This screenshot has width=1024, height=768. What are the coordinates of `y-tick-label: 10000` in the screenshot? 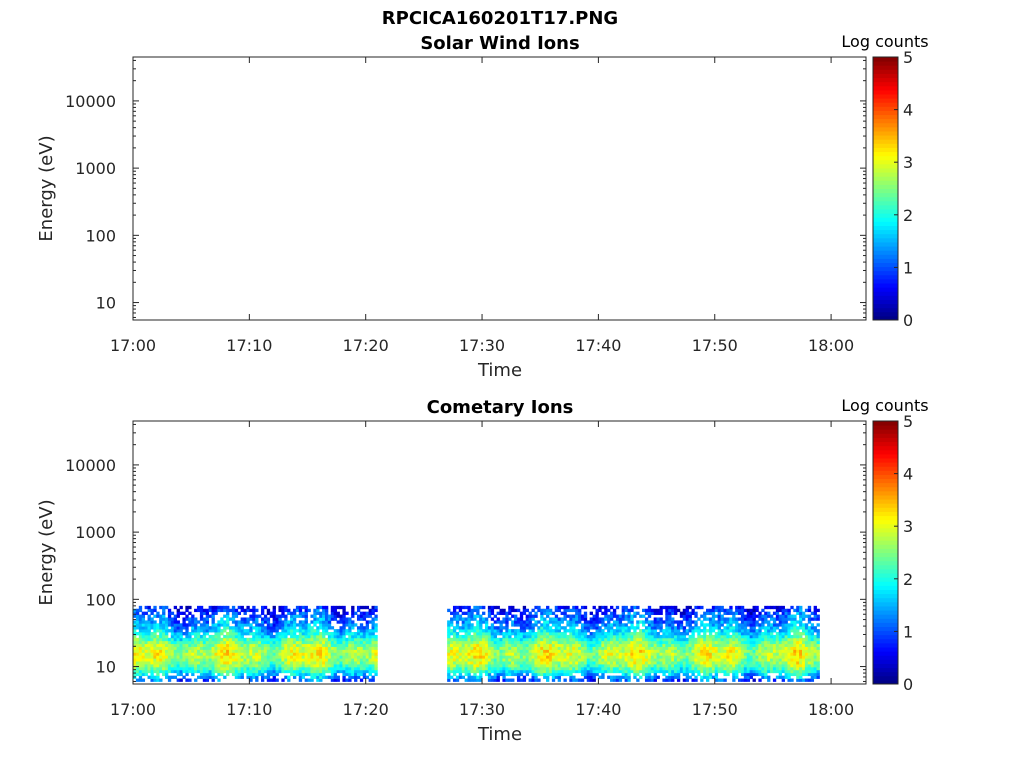 It's located at (90, 465).